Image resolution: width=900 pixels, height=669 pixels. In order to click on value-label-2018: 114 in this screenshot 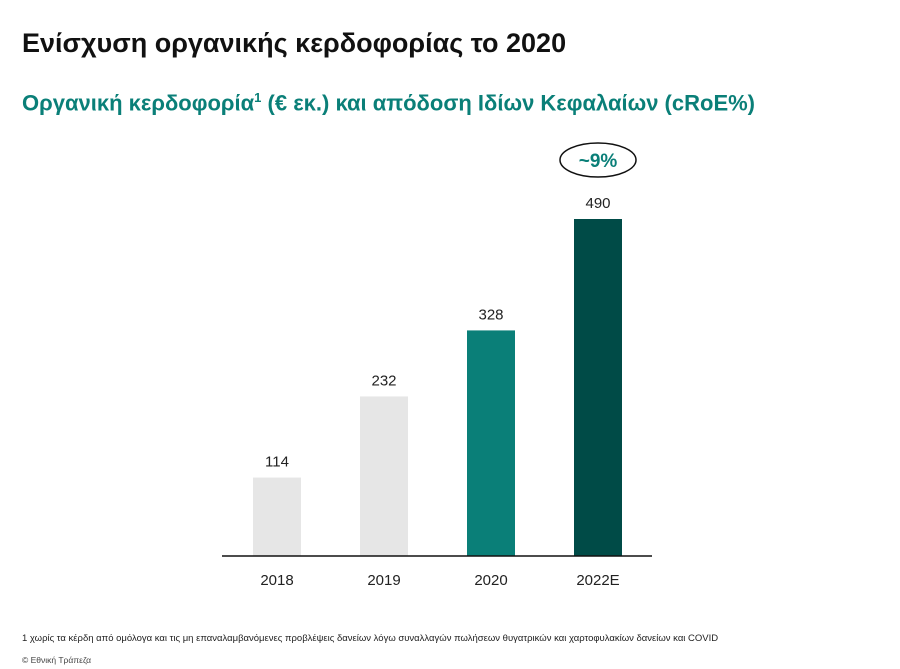, I will do `click(277, 462)`.